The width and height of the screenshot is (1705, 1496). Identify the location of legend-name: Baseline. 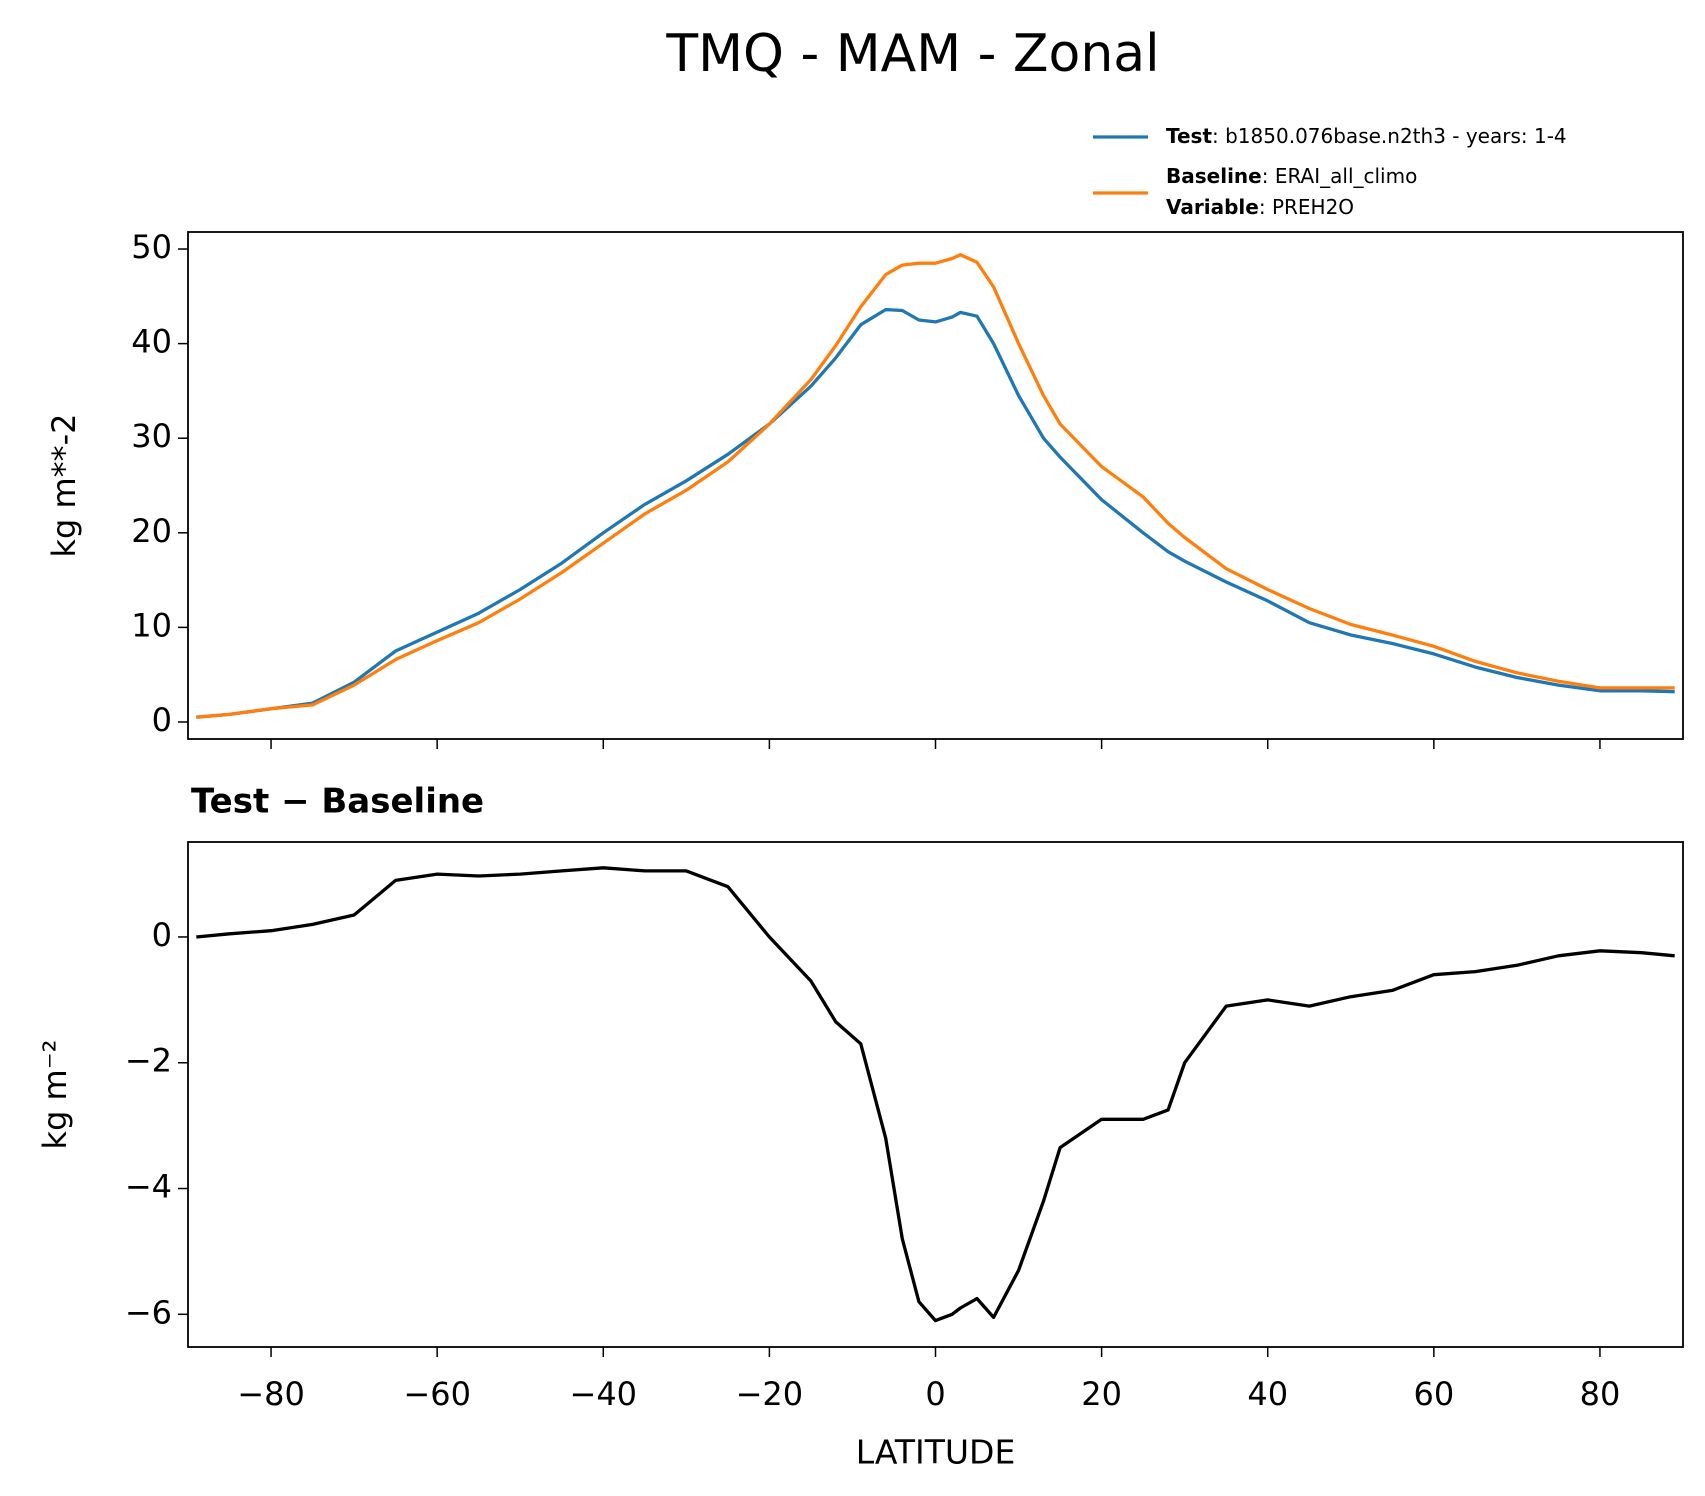
(1214, 176).